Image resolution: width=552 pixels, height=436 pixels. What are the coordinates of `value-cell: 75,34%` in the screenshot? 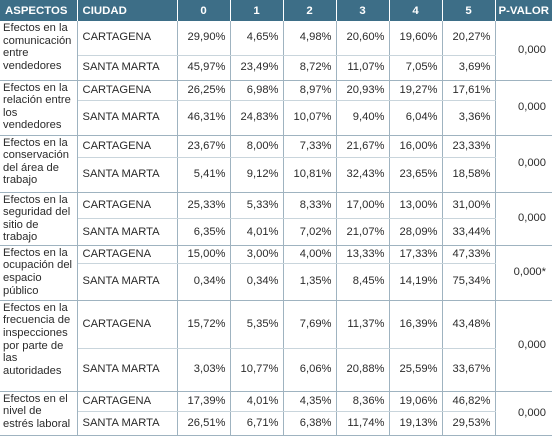 It's located at (469, 282).